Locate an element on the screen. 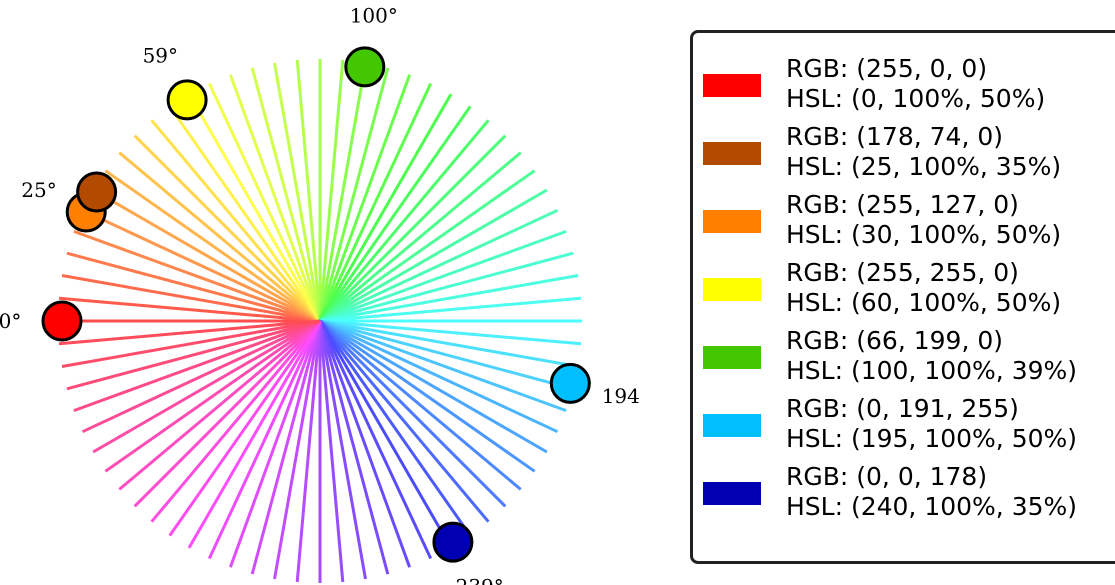 Image resolution: width=1115 pixels, height=585 pixels. hue-marker-label: 194 is located at coordinates (621, 396).